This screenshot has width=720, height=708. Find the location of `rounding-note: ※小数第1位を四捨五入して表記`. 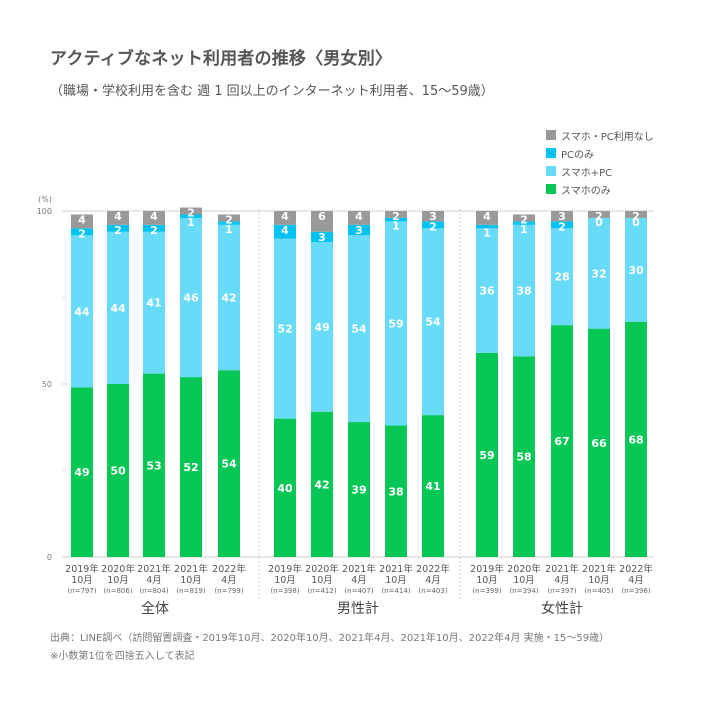

rounding-note: ※小数第1位を四捨五入して表記 is located at coordinates (122, 656).